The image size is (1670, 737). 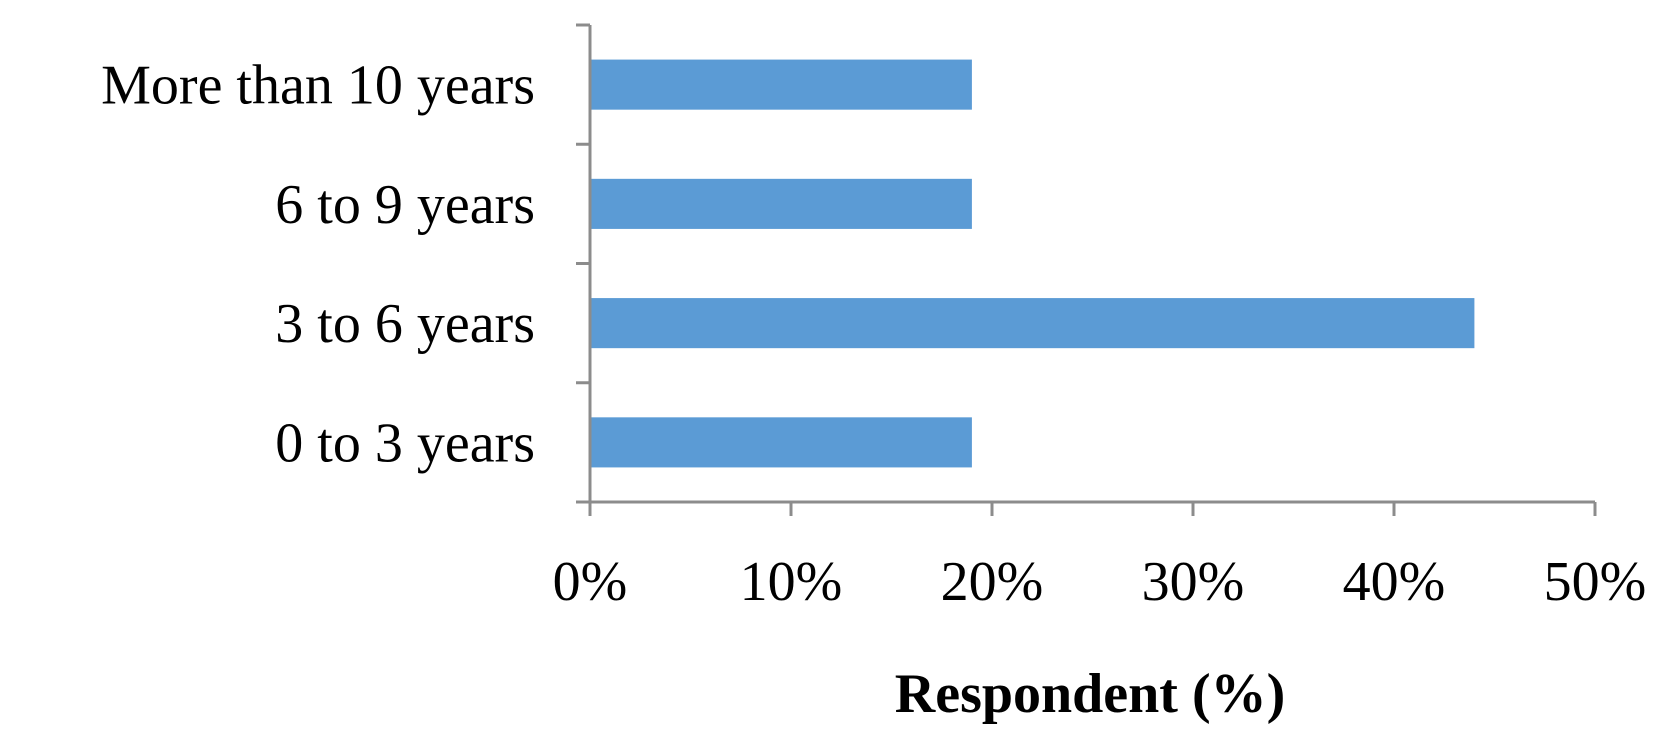 What do you see at coordinates (1193, 582) in the screenshot?
I see `x-tick-label-3: 30%` at bounding box center [1193, 582].